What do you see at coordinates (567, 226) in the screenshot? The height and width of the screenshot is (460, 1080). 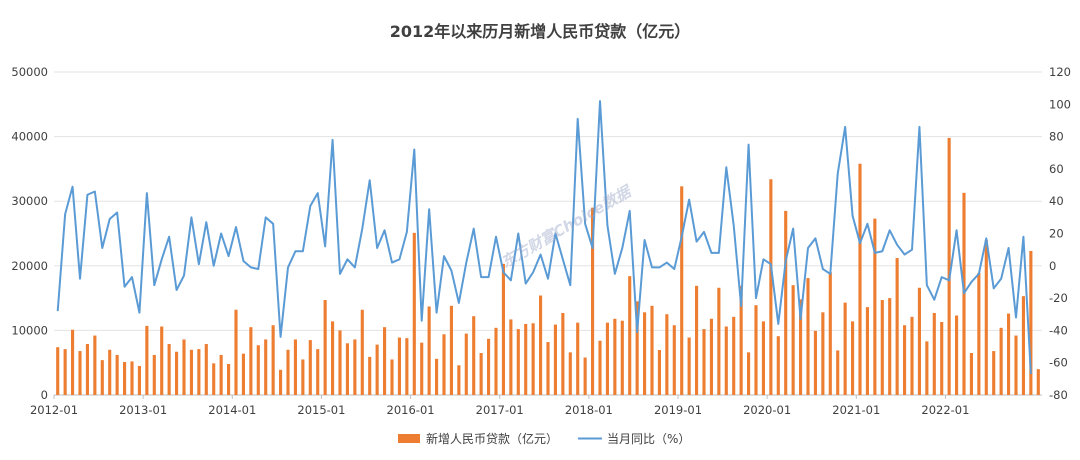 I see `watermark: 东方财富Choice数据` at bounding box center [567, 226].